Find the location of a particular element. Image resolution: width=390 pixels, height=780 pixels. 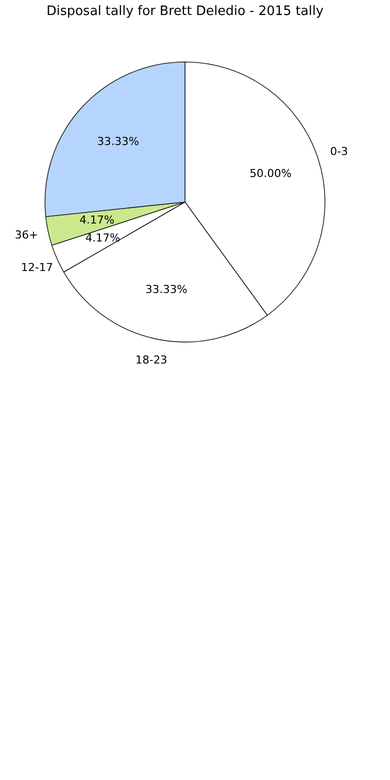

slice-label: 36+ is located at coordinates (26, 235).